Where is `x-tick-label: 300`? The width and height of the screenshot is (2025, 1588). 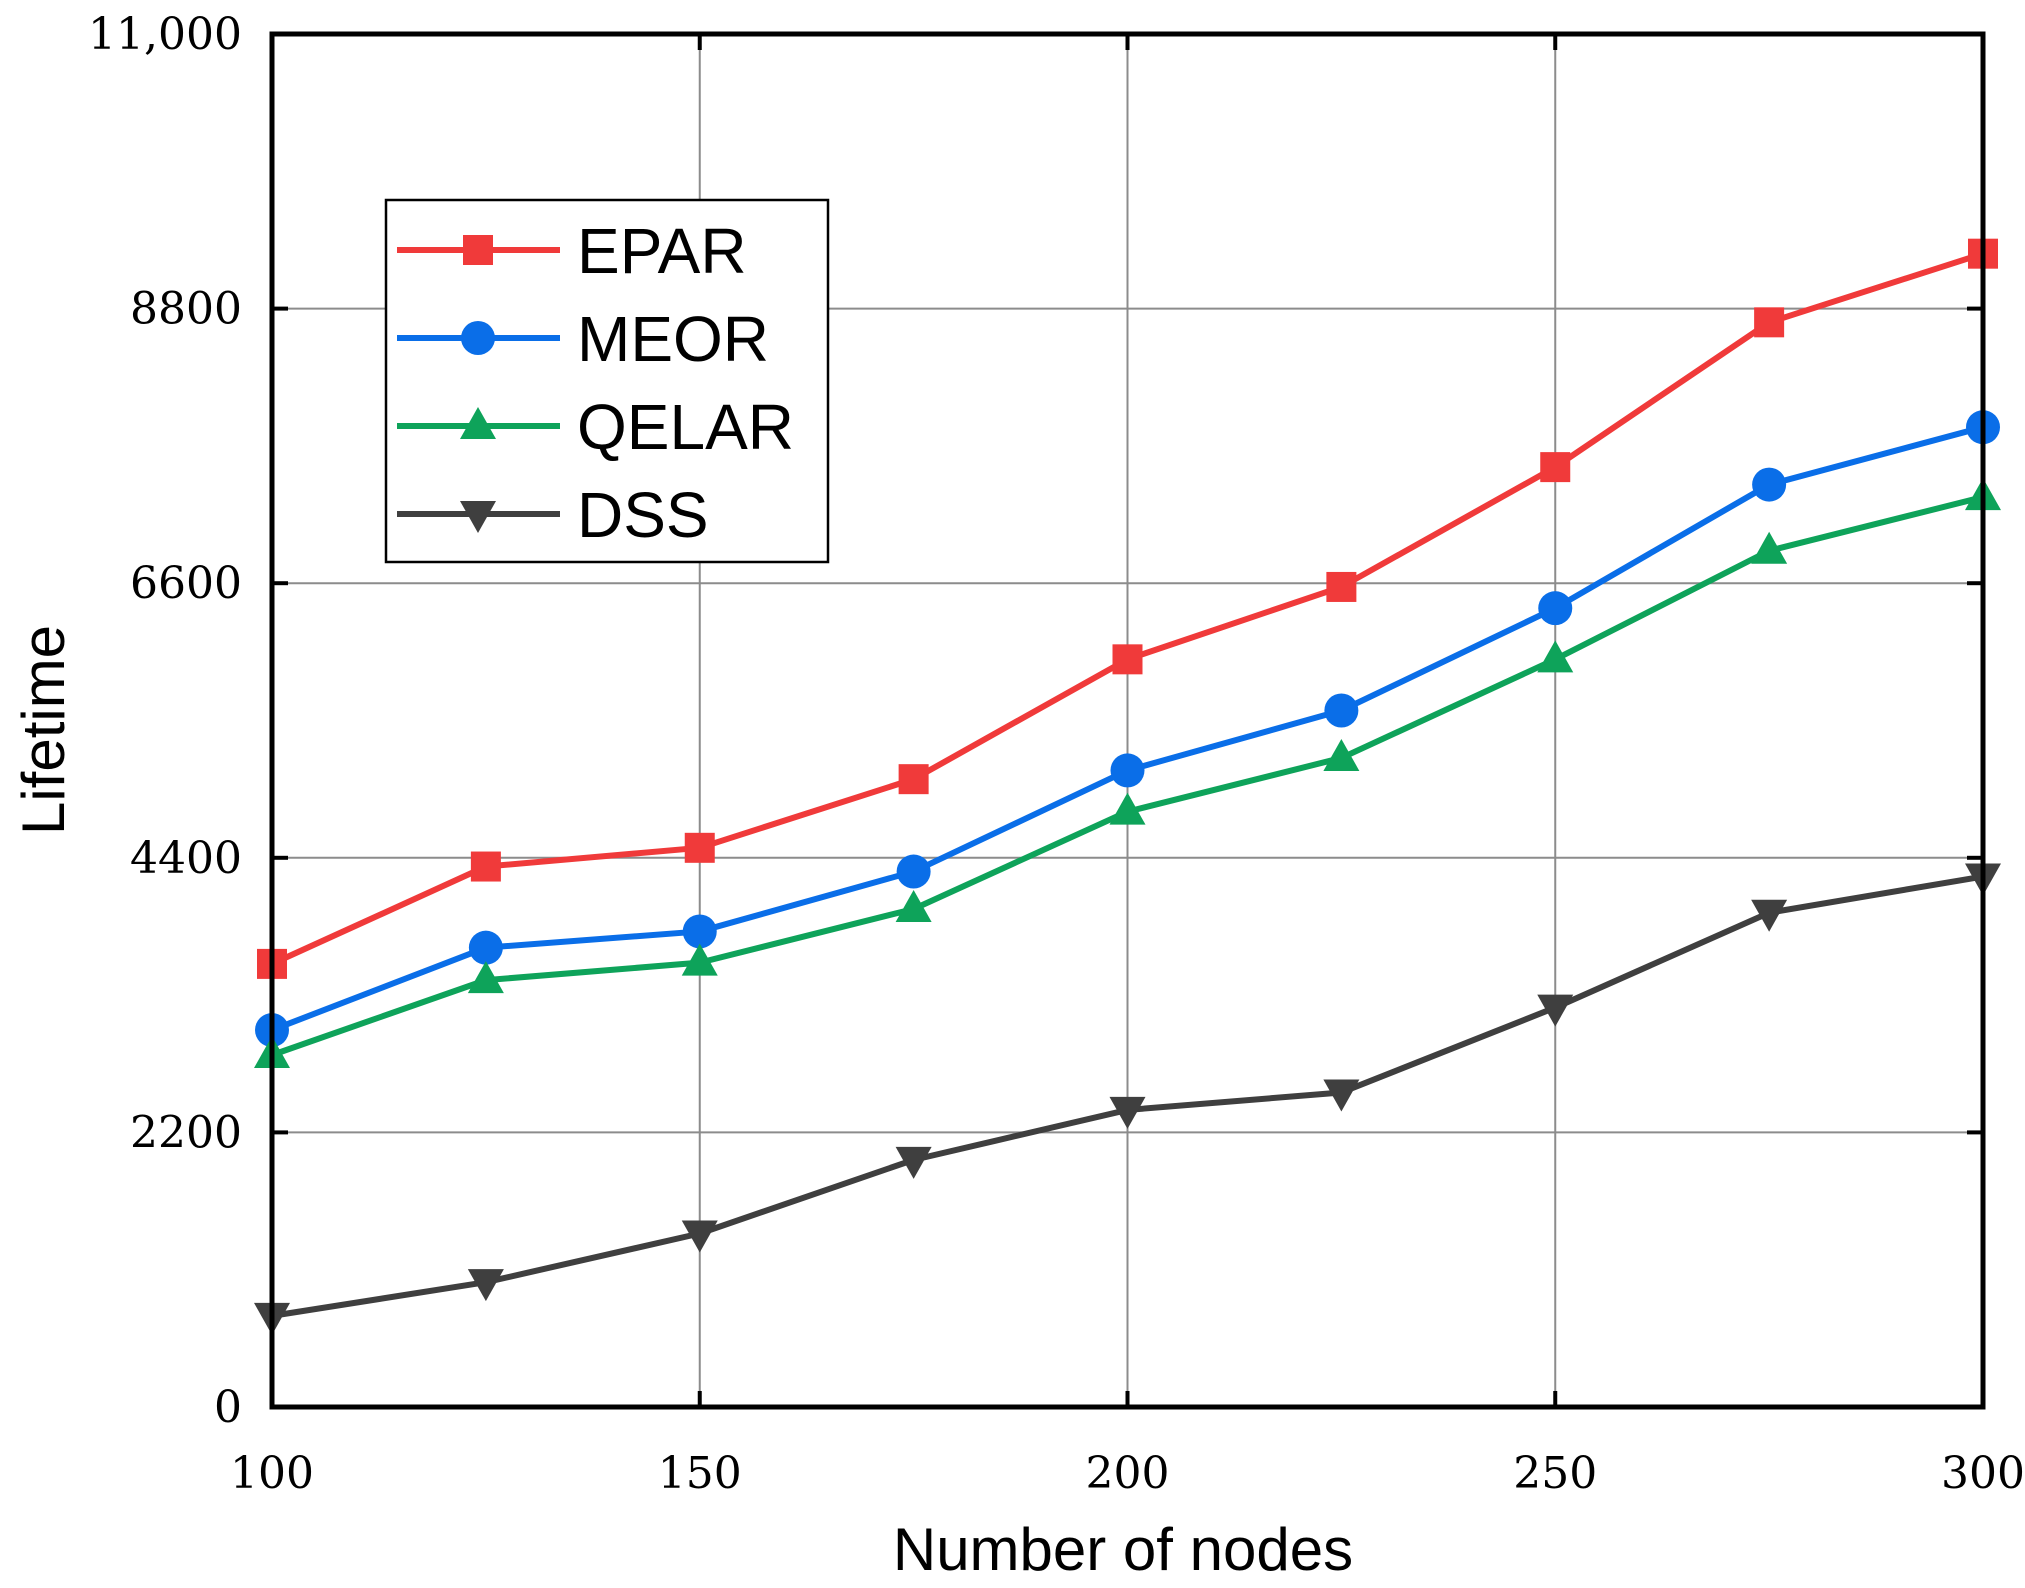
x-tick-label: 300 is located at coordinates (1983, 1473).